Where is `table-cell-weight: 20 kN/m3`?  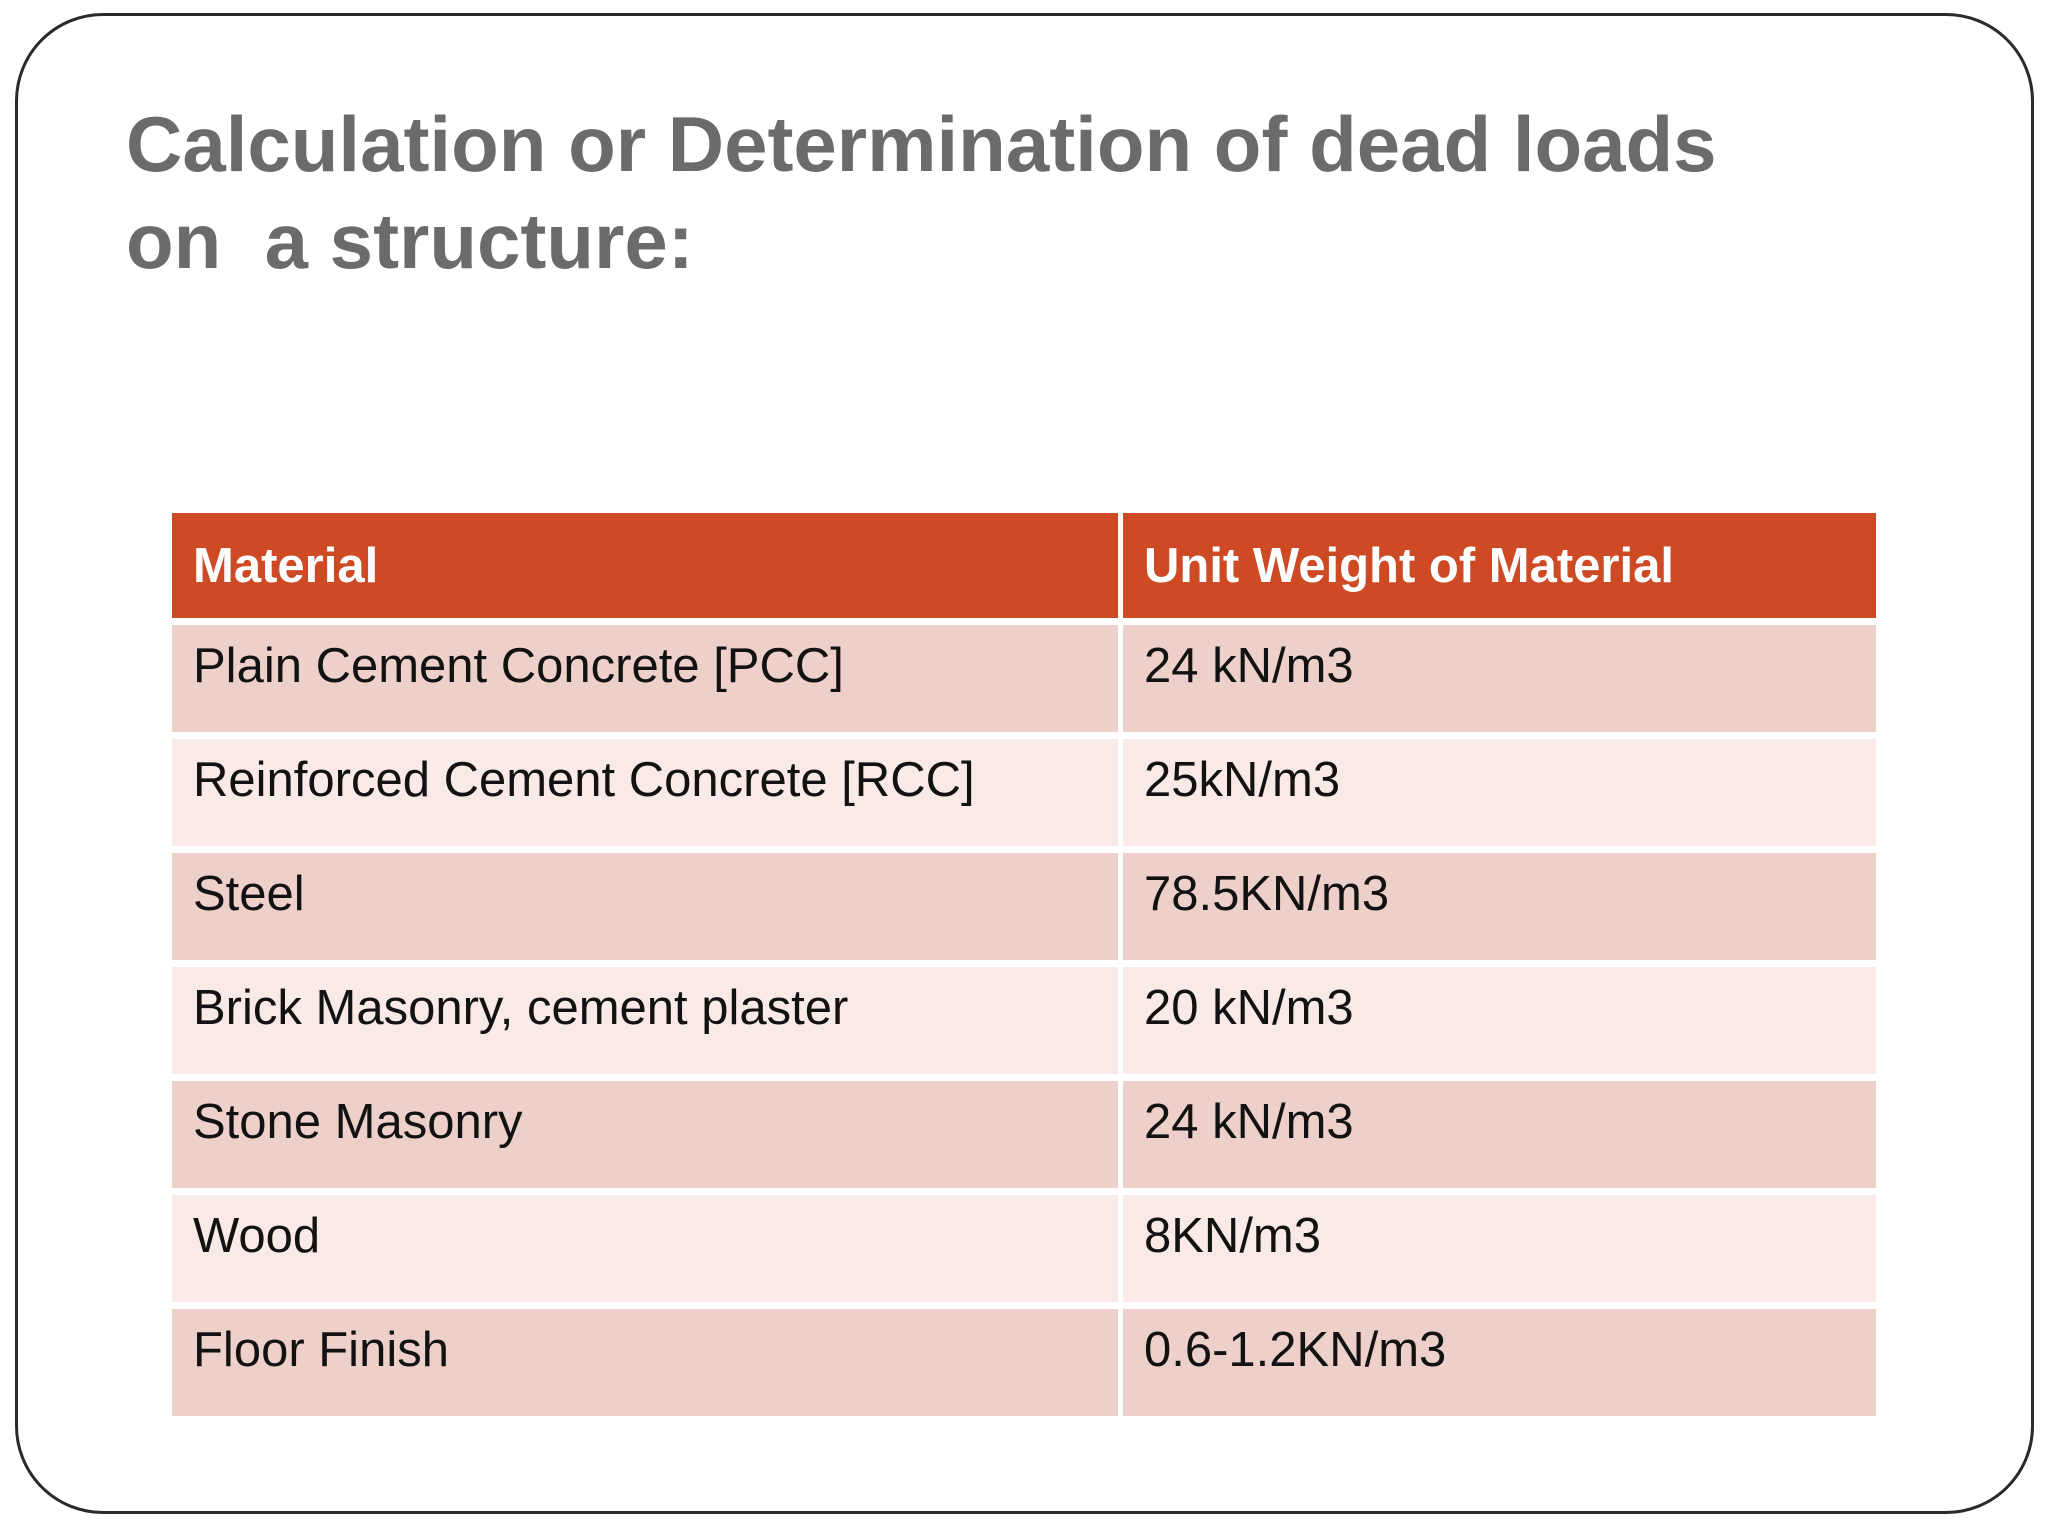 table-cell-weight: 20 kN/m3 is located at coordinates (1499, 1020).